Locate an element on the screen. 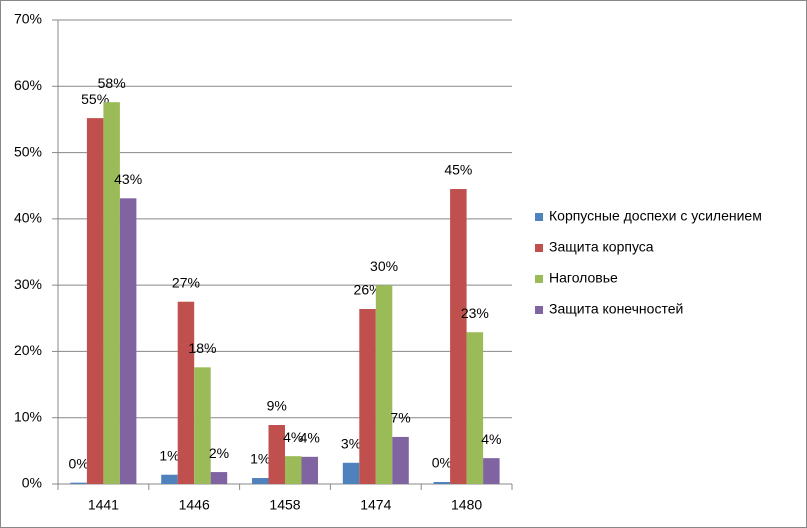  data-label: 18% is located at coordinates (202, 348).